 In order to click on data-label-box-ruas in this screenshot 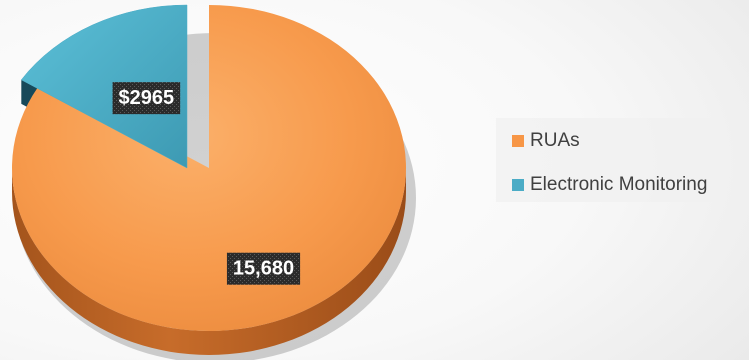, I will do `click(263, 268)`.